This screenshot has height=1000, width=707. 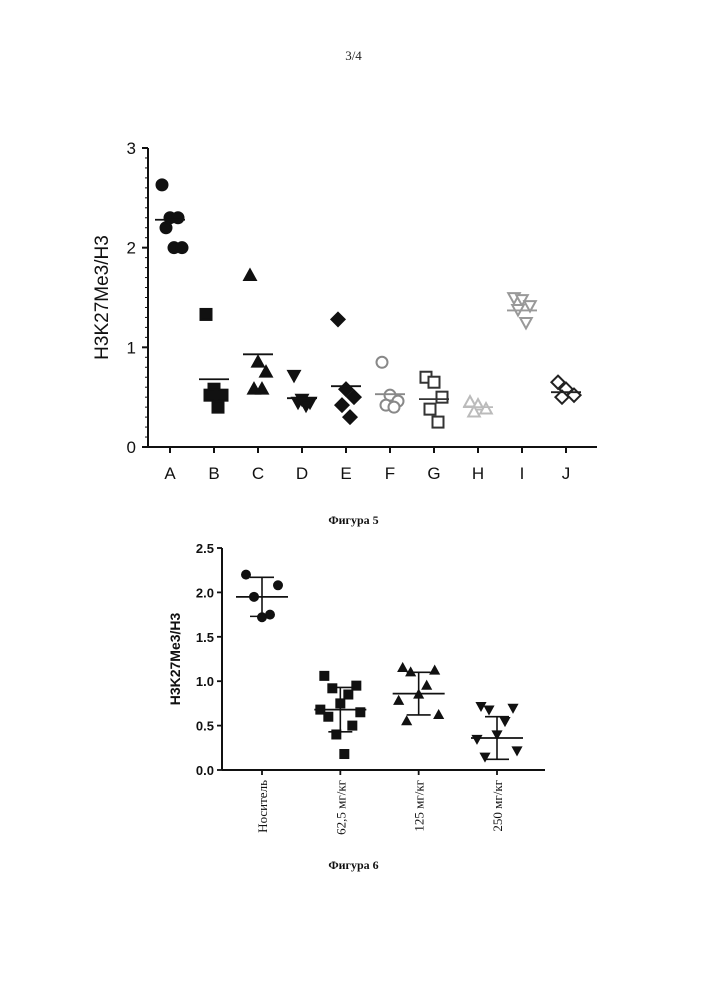 What do you see at coordinates (497, 806) in the screenshot?
I see `x-tick-label: 250 мг/кг` at bounding box center [497, 806].